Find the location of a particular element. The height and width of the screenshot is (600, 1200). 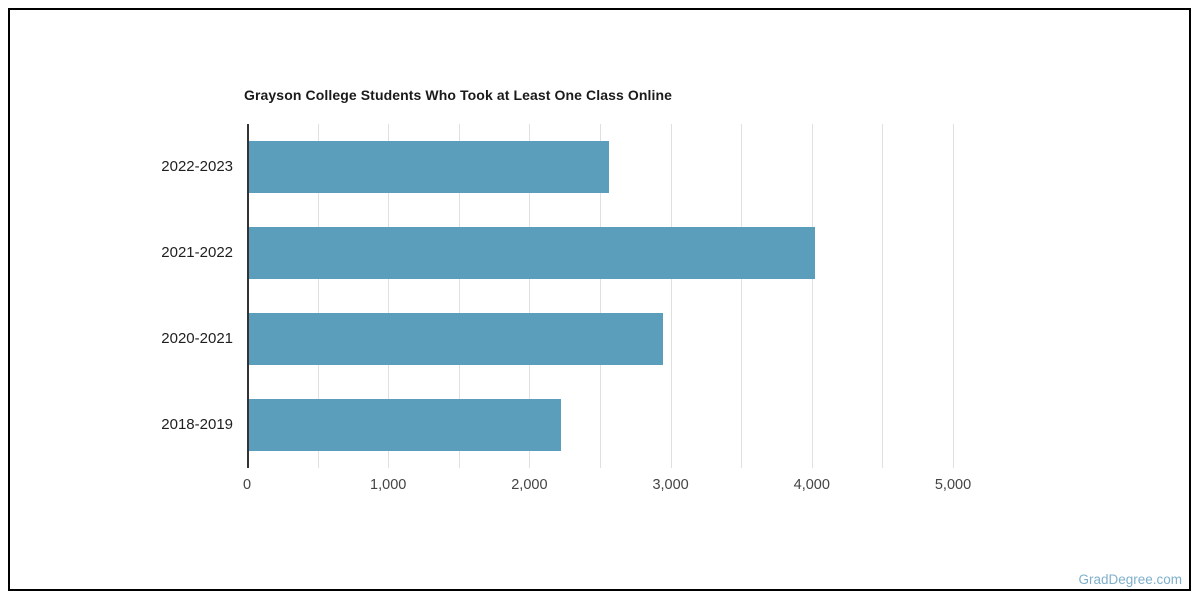

x-axis-tick-label: 1,000 is located at coordinates (388, 485).